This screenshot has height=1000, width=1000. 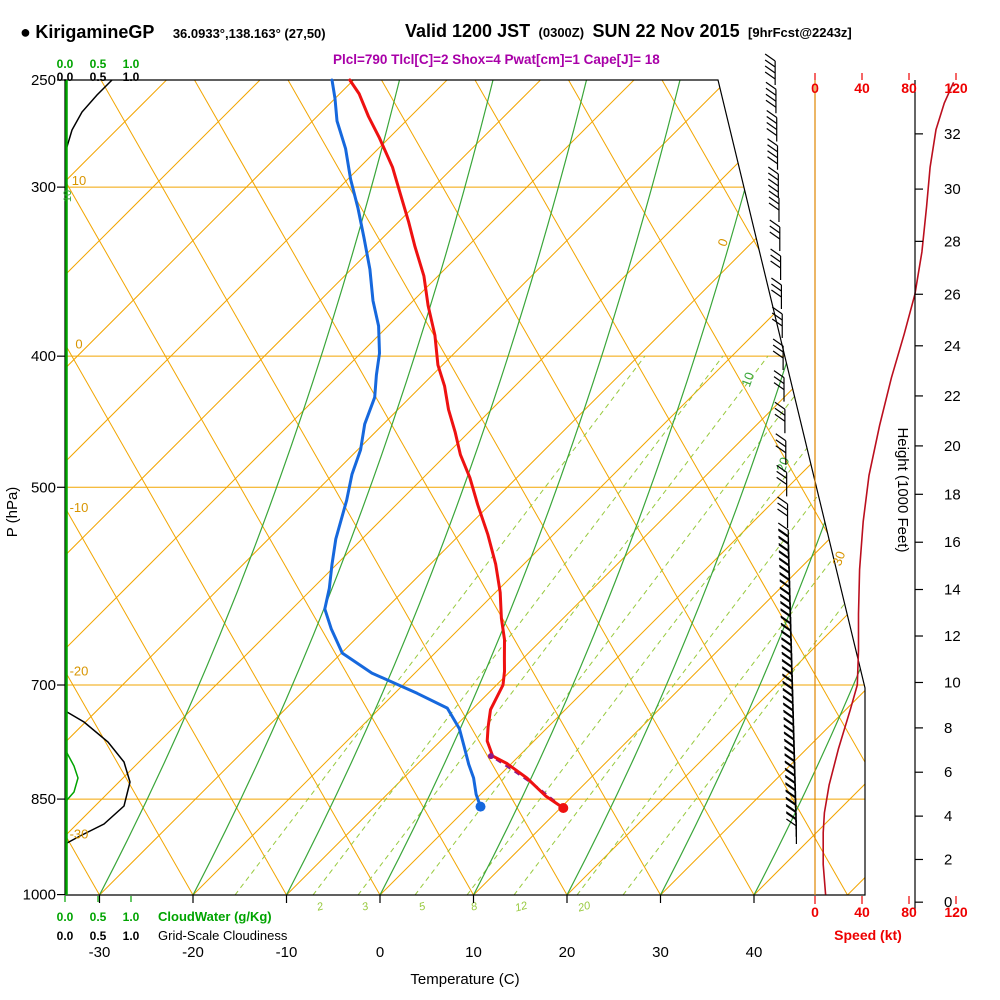 What do you see at coordinates (952, 494) in the screenshot?
I see `svg-text: 18` at bounding box center [952, 494].